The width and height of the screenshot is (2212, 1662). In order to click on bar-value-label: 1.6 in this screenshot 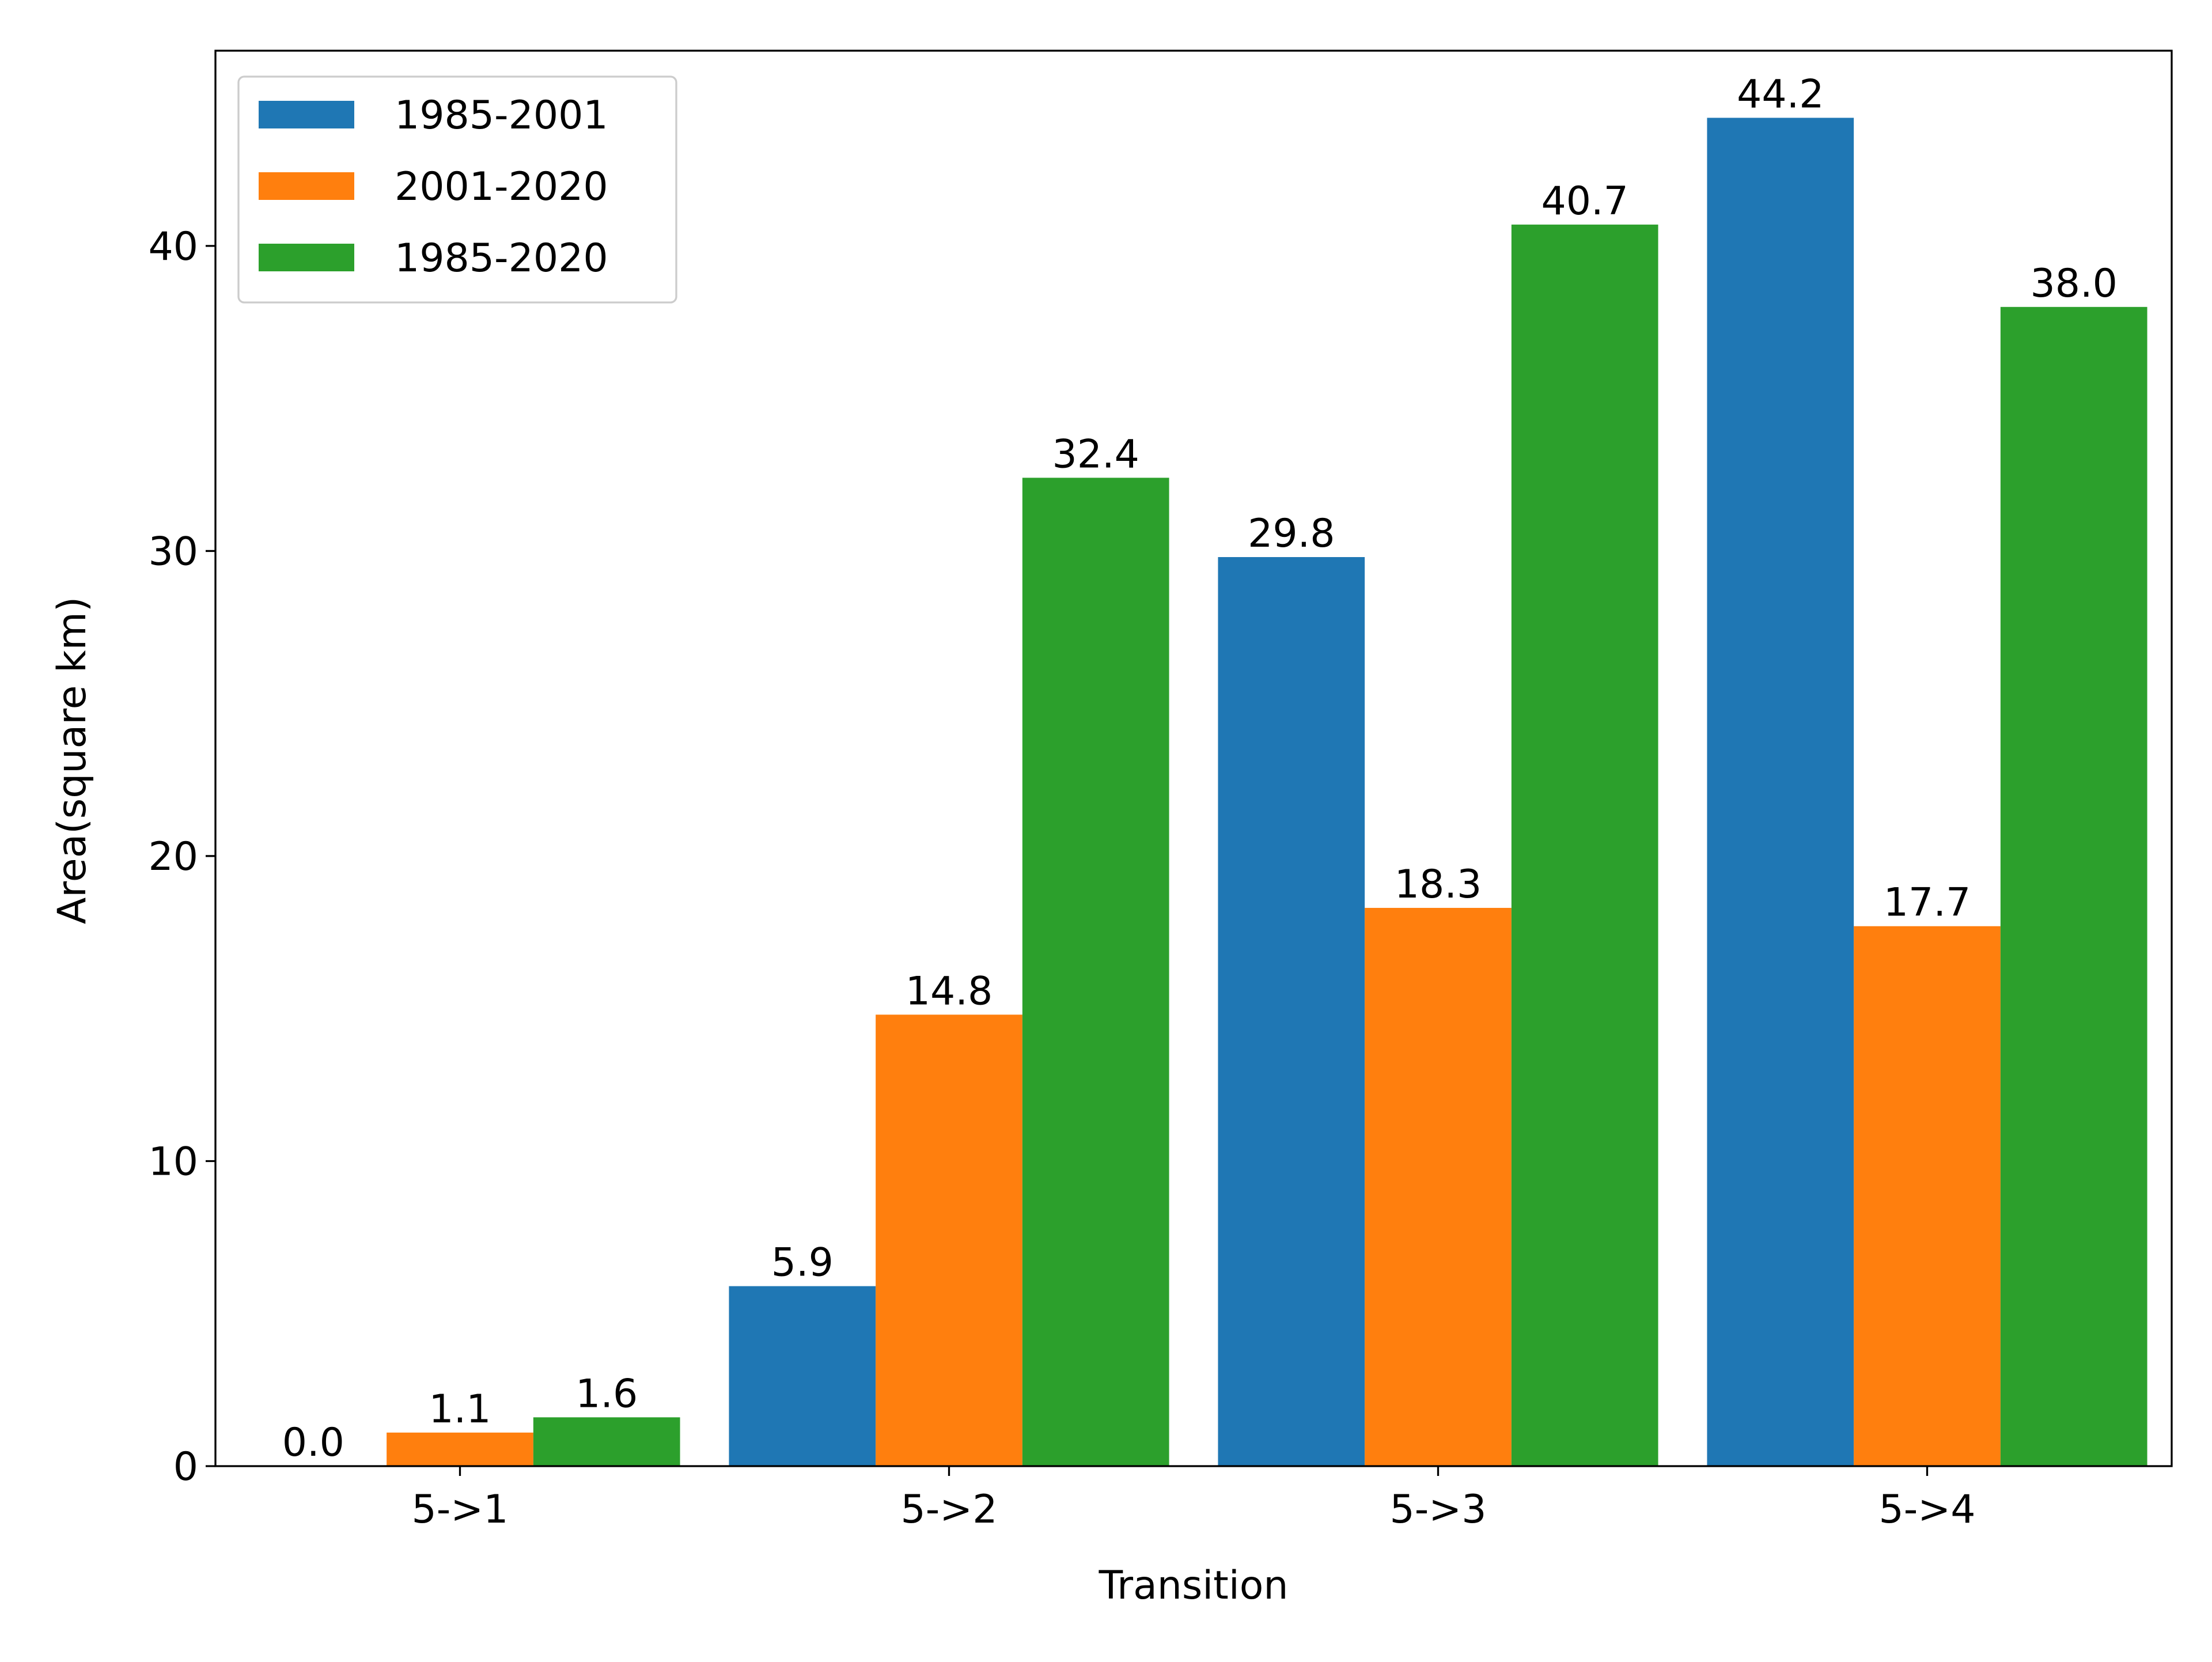, I will do `click(606, 1394)`.